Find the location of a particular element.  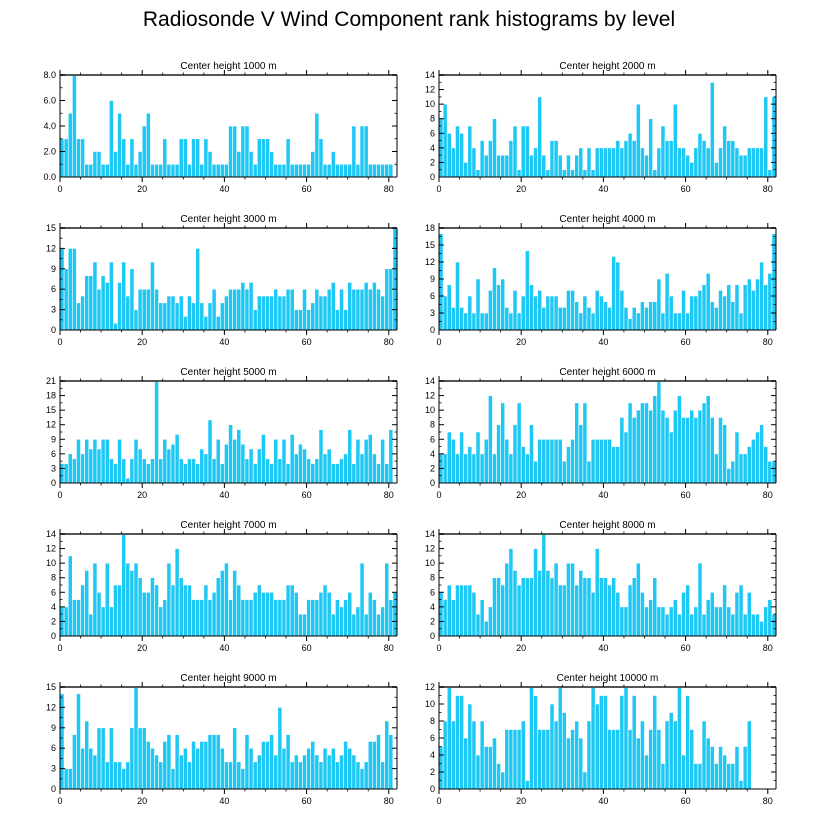

x-tick-label: 0 is located at coordinates (438, 801).